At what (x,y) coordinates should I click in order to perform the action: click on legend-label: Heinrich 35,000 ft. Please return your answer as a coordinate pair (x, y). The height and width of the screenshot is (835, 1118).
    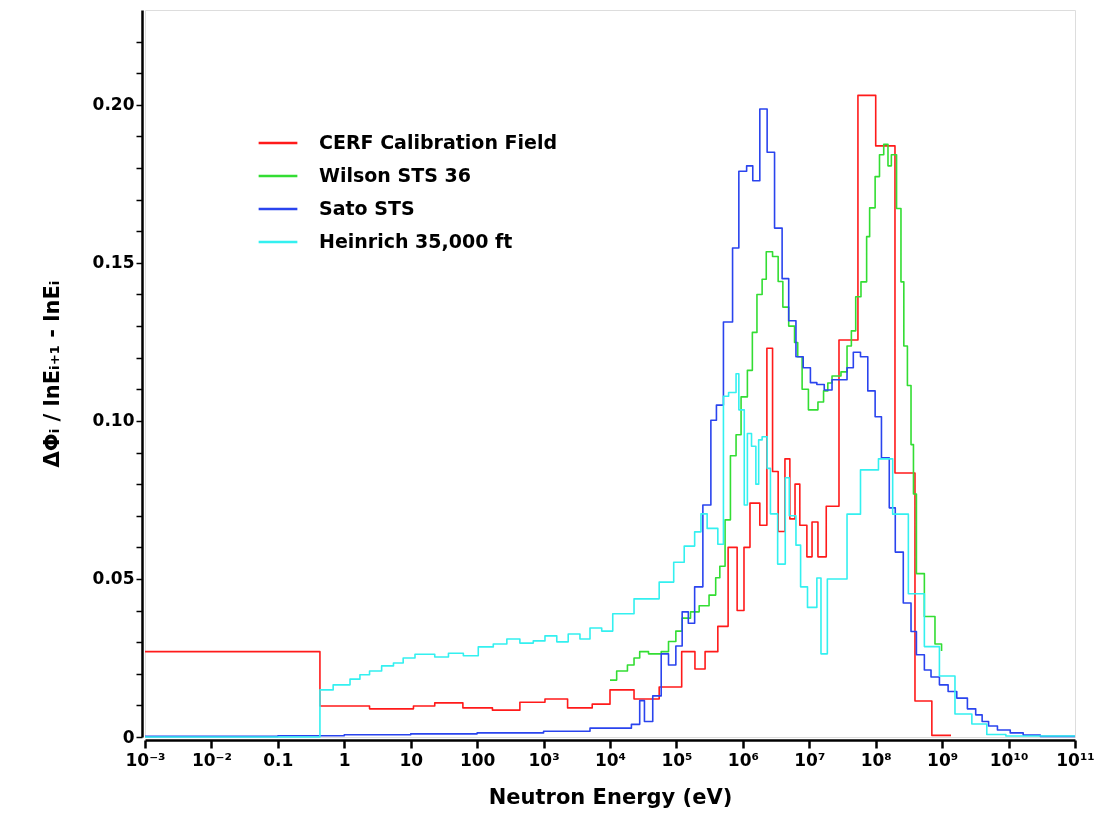
    Looking at the image, I should click on (416, 241).